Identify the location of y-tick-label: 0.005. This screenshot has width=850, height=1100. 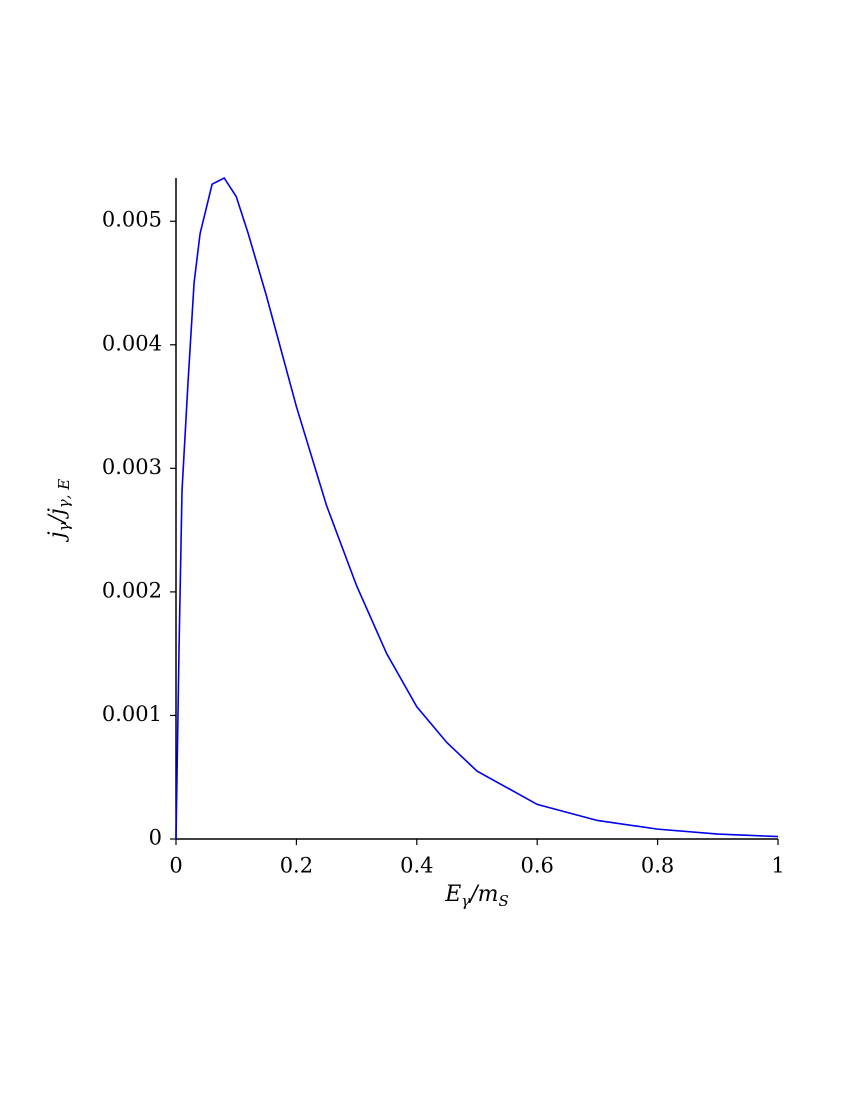
(132, 220).